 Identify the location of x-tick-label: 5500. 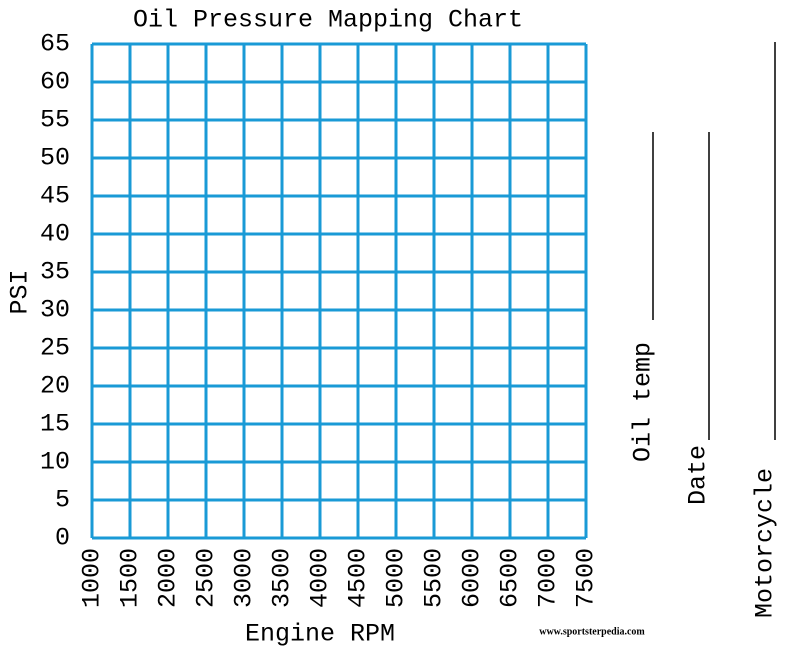
(434, 578).